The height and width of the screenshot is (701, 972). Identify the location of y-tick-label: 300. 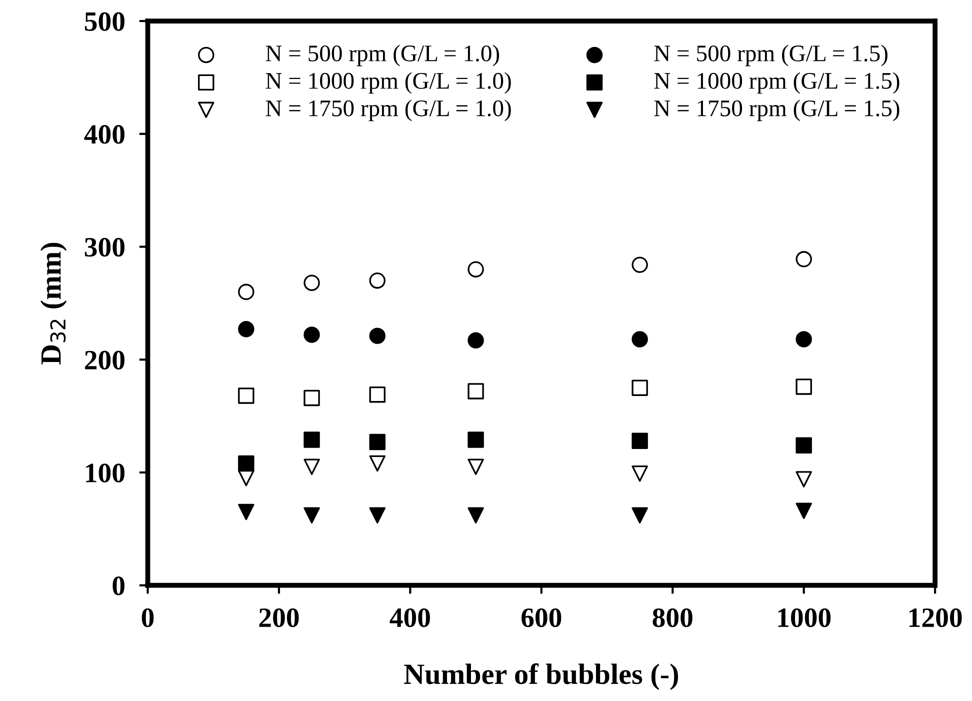
(104, 247).